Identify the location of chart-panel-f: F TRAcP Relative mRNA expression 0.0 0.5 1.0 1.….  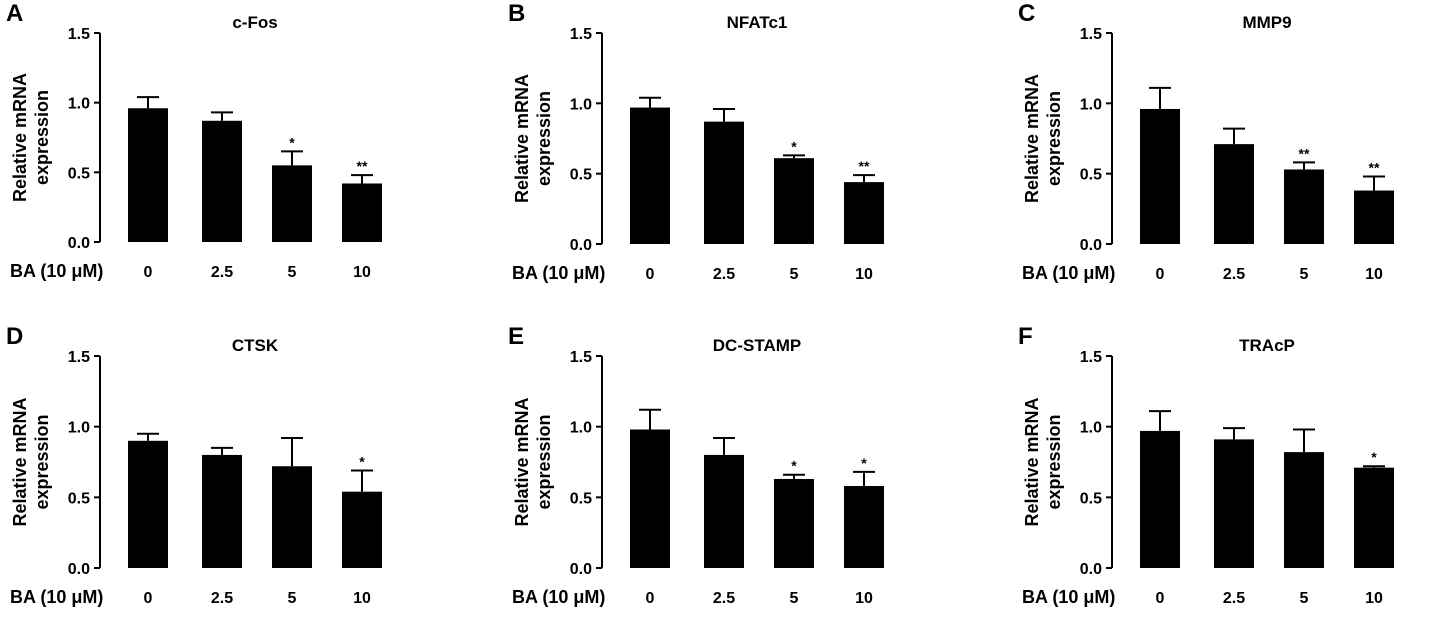
(1206, 465).